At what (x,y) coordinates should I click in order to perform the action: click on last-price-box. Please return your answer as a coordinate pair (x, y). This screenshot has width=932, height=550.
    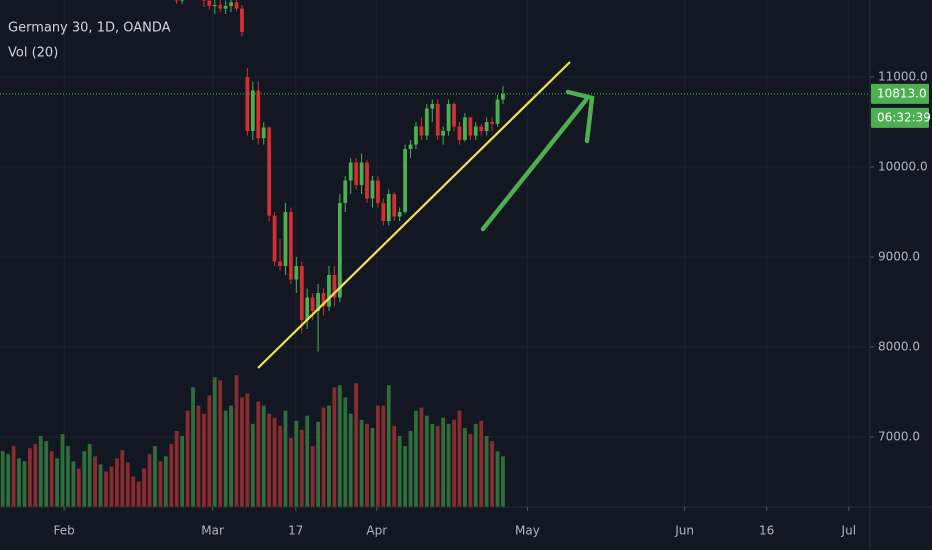
    Looking at the image, I should click on (900, 93).